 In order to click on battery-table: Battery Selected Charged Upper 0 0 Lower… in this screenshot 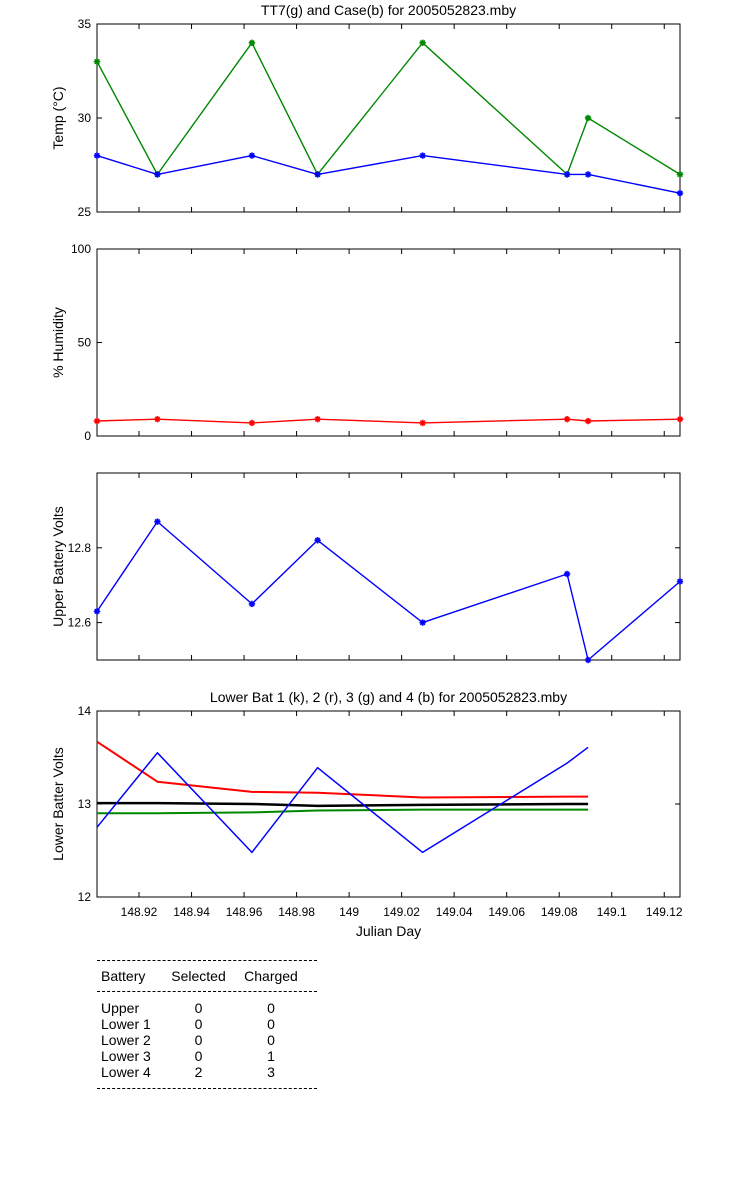, I will do `click(207, 1024)`.